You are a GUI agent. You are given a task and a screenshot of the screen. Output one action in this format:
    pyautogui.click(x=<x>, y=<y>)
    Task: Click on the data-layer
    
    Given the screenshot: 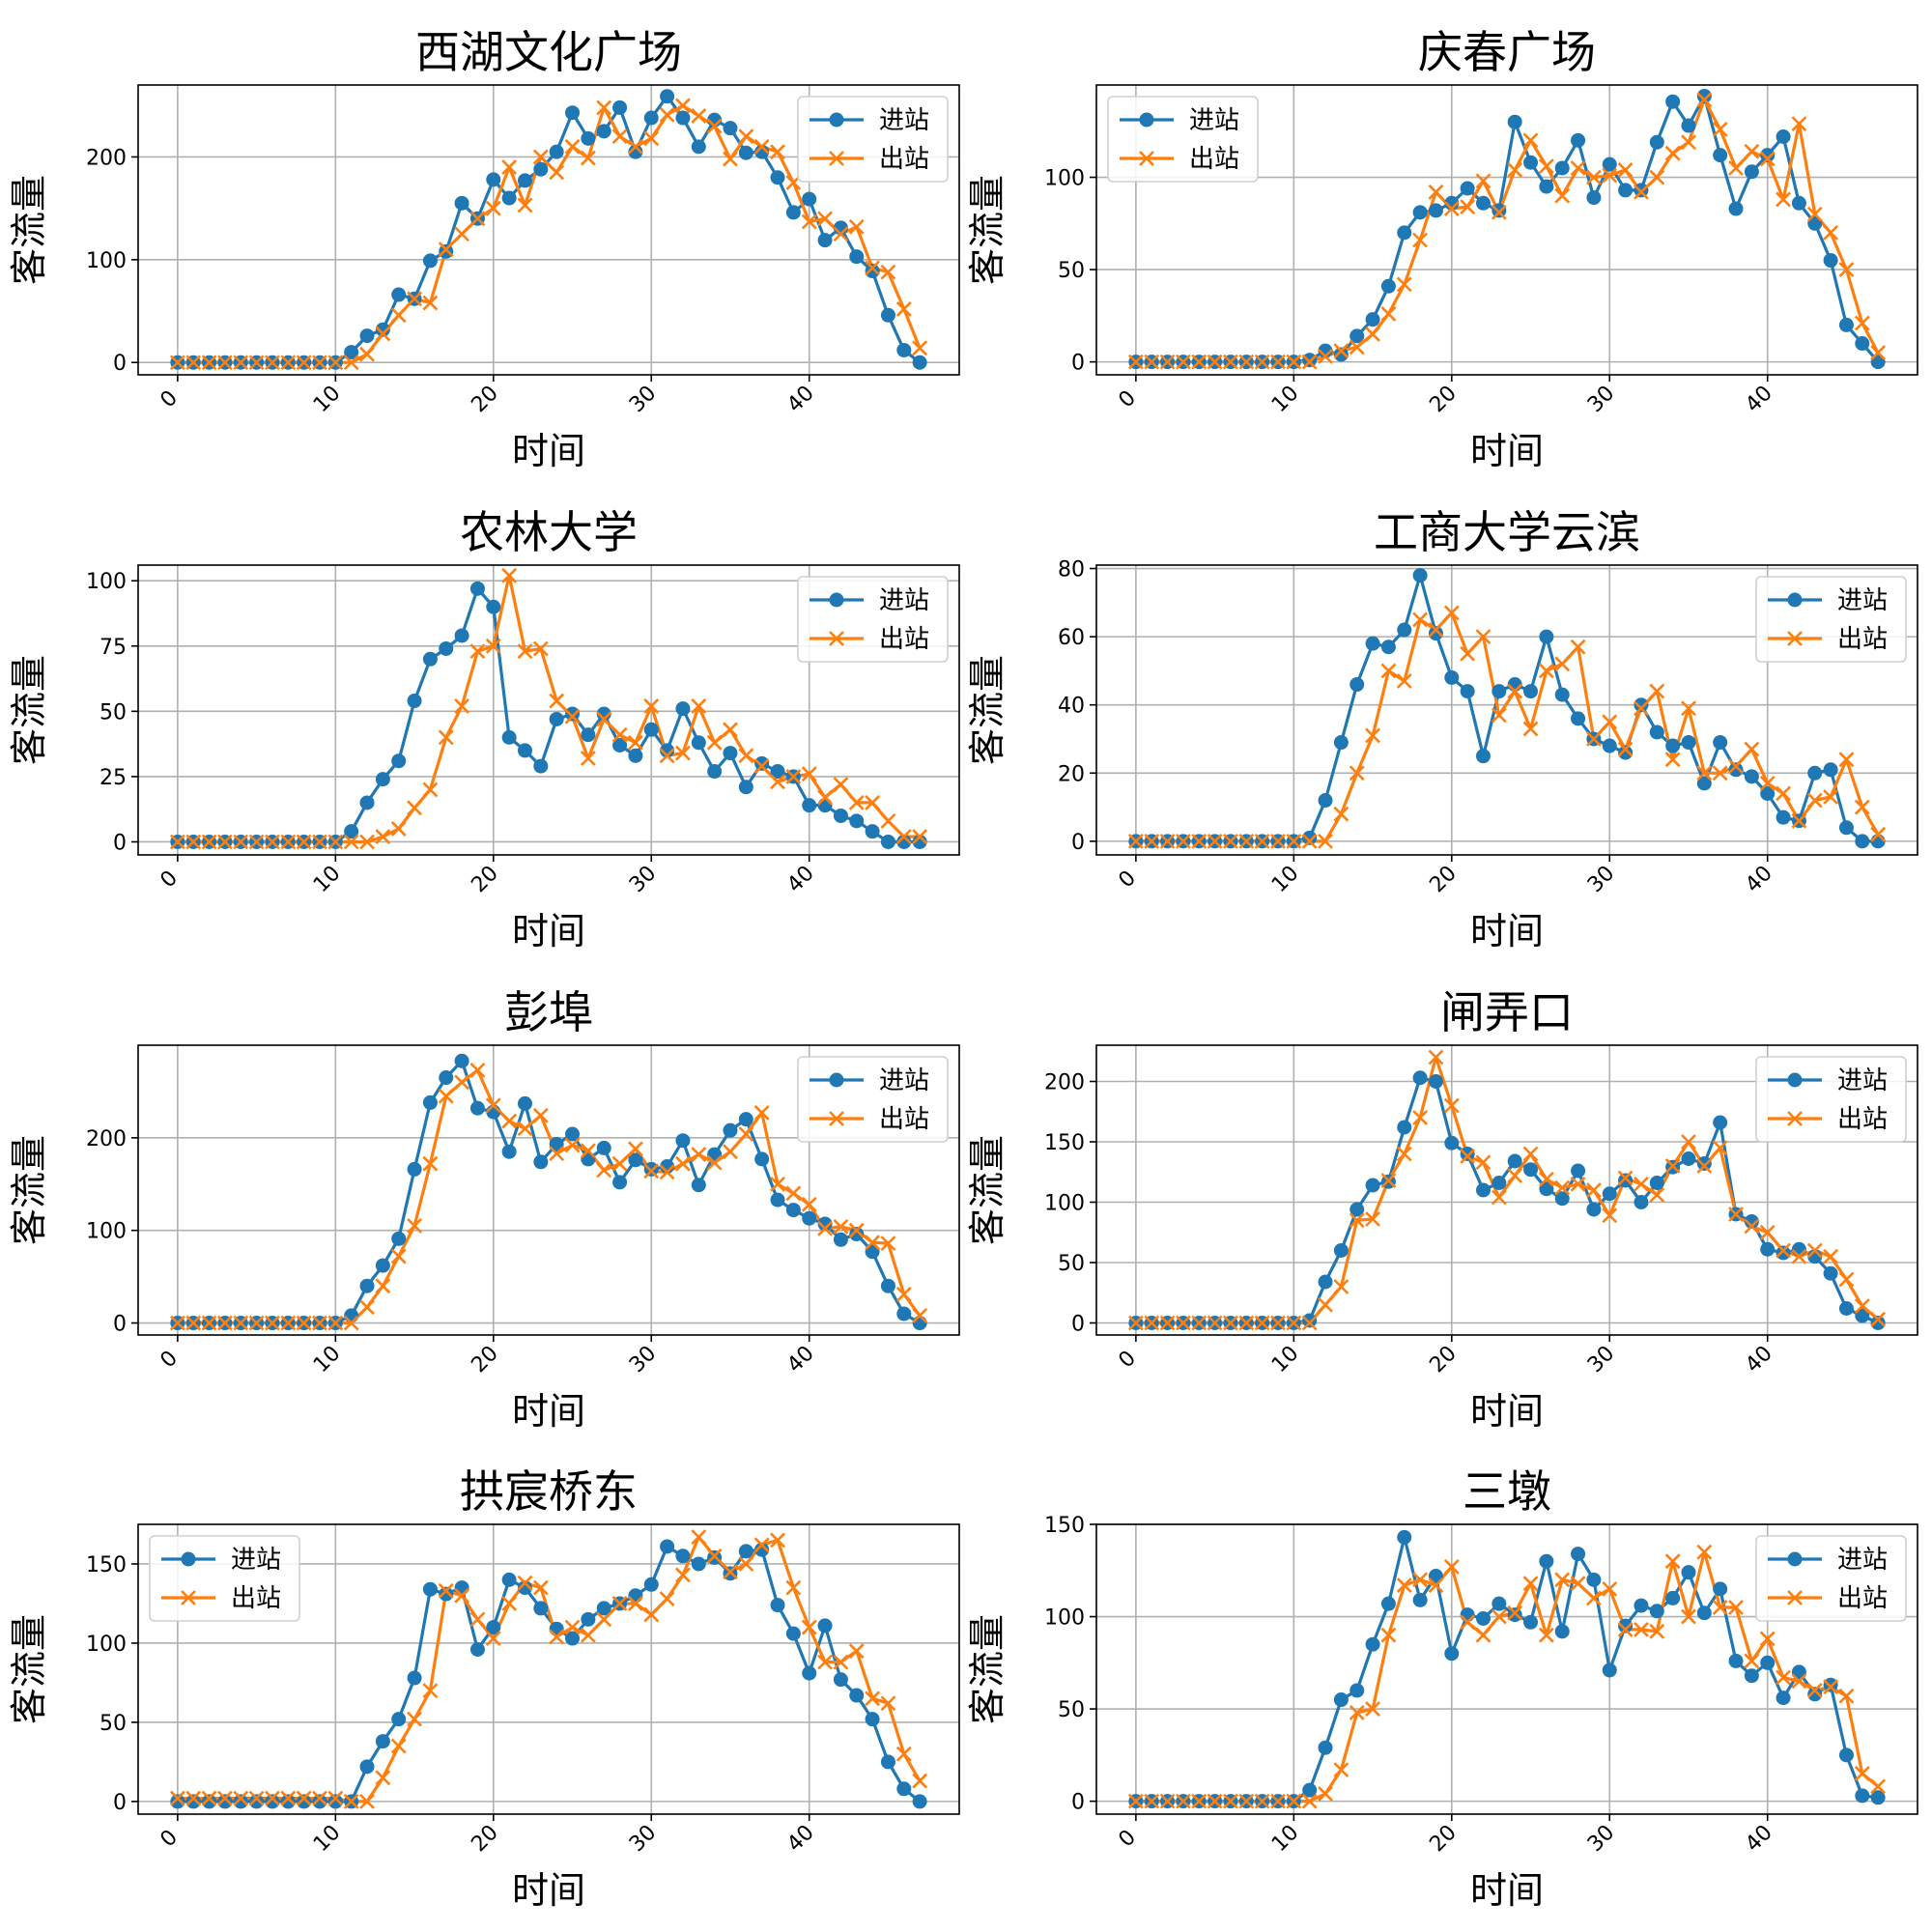 What is the action you would take?
    pyautogui.click(x=1507, y=229)
    